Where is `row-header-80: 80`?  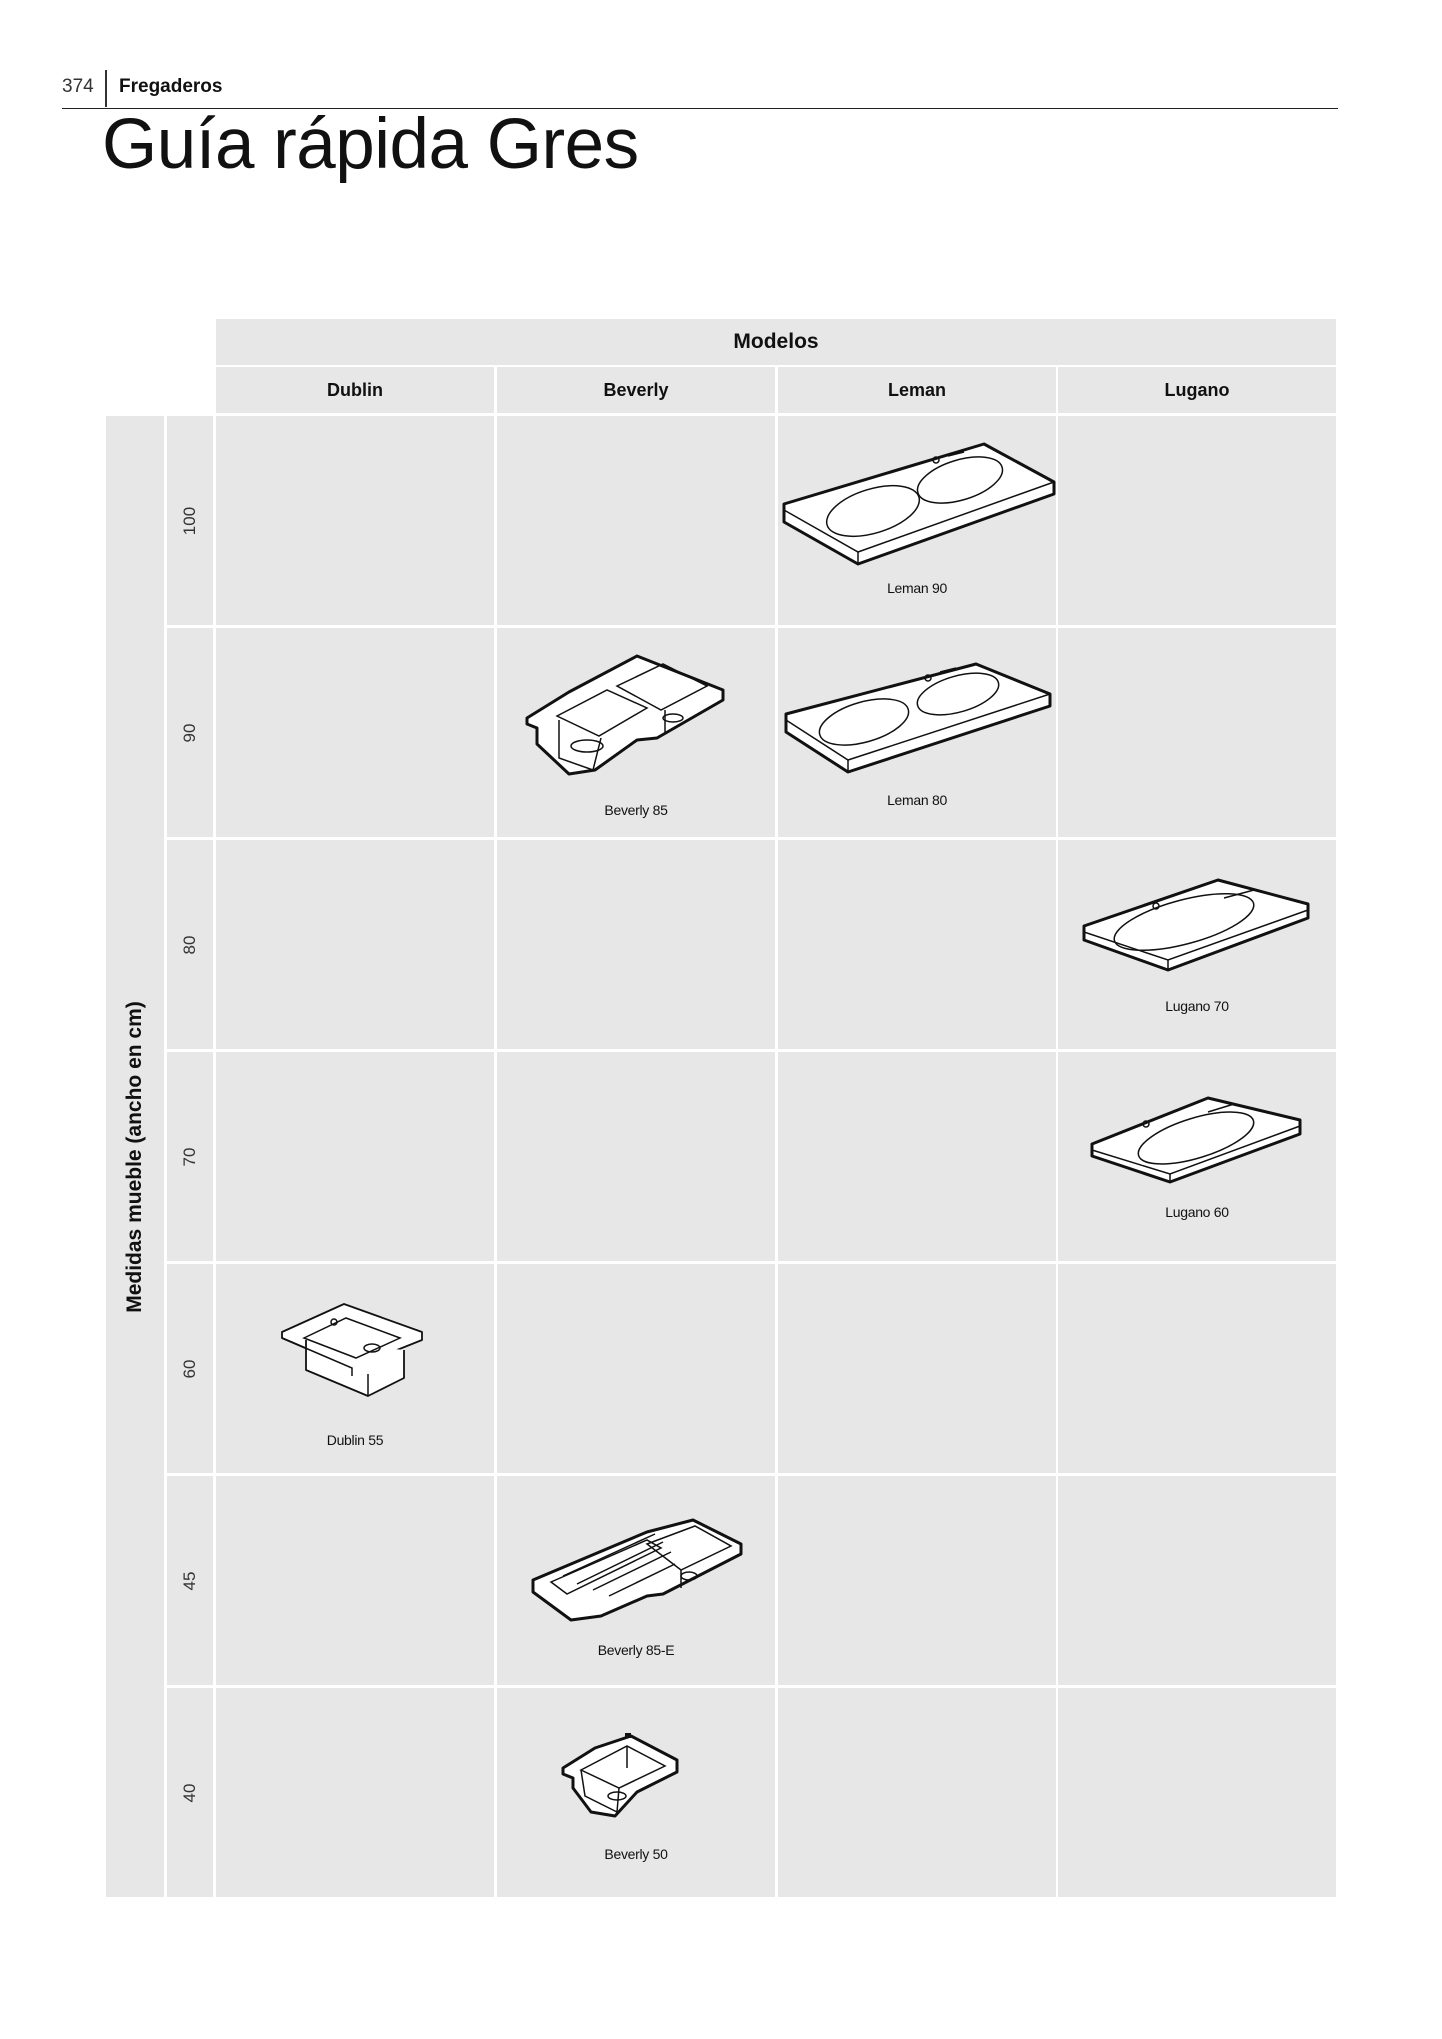
row-header-80: 80 is located at coordinates (190, 944).